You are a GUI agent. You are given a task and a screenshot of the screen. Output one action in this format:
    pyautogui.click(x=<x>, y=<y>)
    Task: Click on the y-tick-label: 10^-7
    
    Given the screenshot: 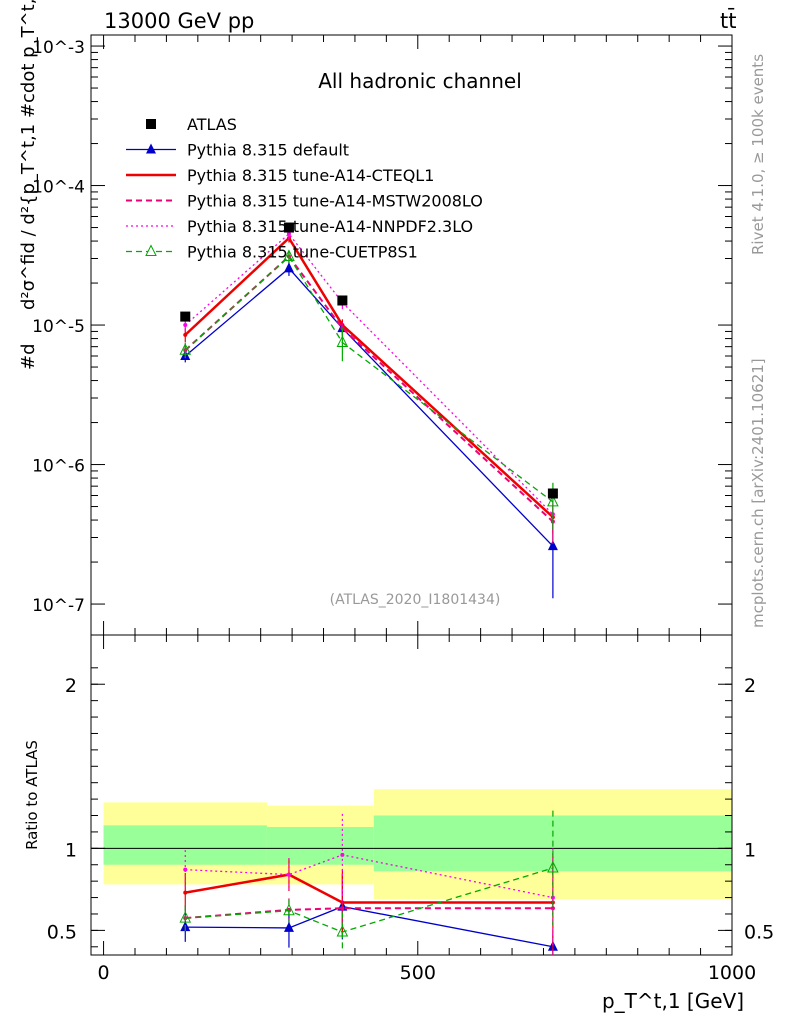 What is the action you would take?
    pyautogui.click(x=58, y=606)
    